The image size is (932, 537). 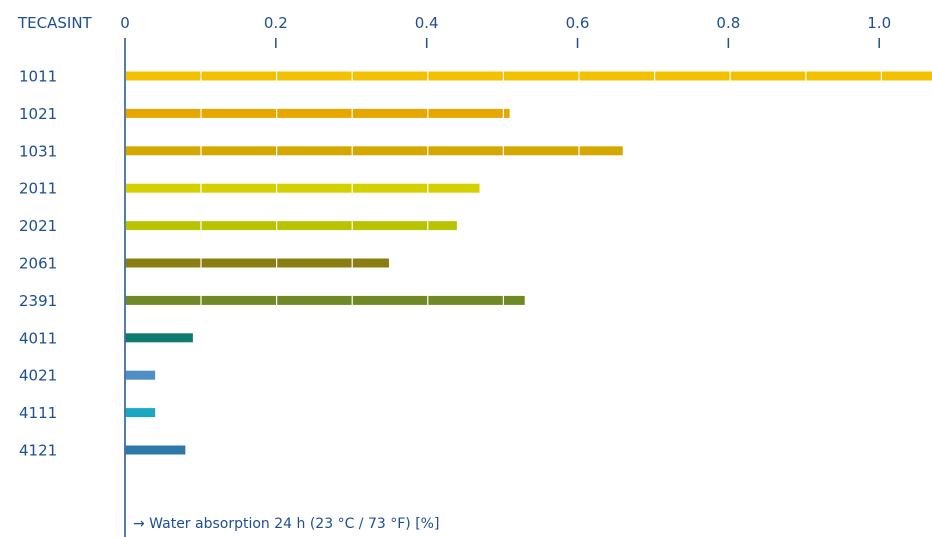 I want to click on category-label: 4121, so click(x=38, y=451).